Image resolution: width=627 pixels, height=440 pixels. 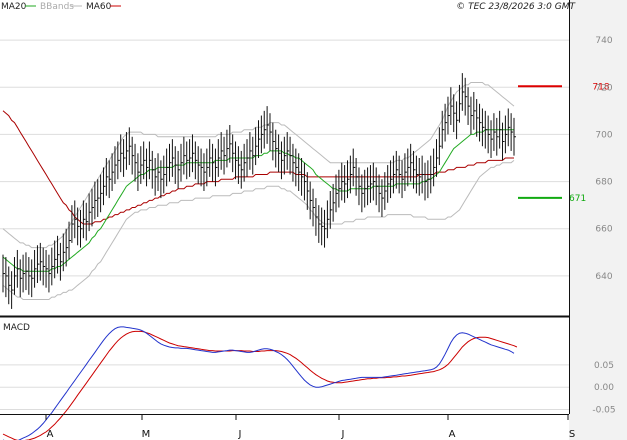 What do you see at coordinates (14, 7) in the screenshot?
I see `legend-ma20-label: MA20` at bounding box center [14, 7].